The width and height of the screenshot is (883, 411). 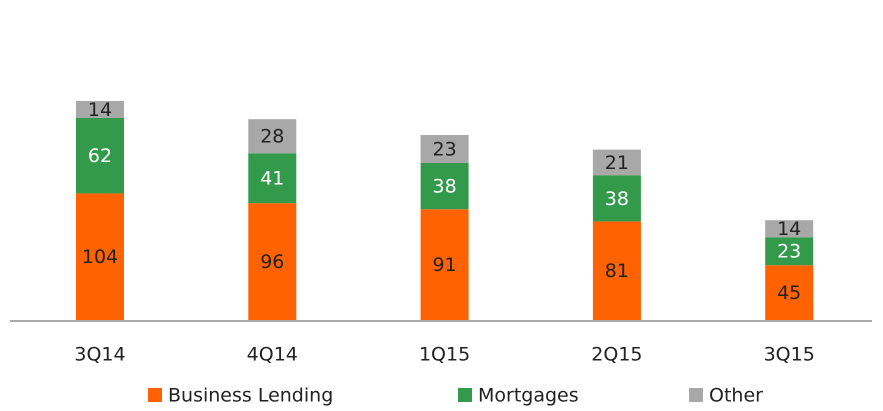 I want to click on data-label: 21, so click(x=617, y=163).